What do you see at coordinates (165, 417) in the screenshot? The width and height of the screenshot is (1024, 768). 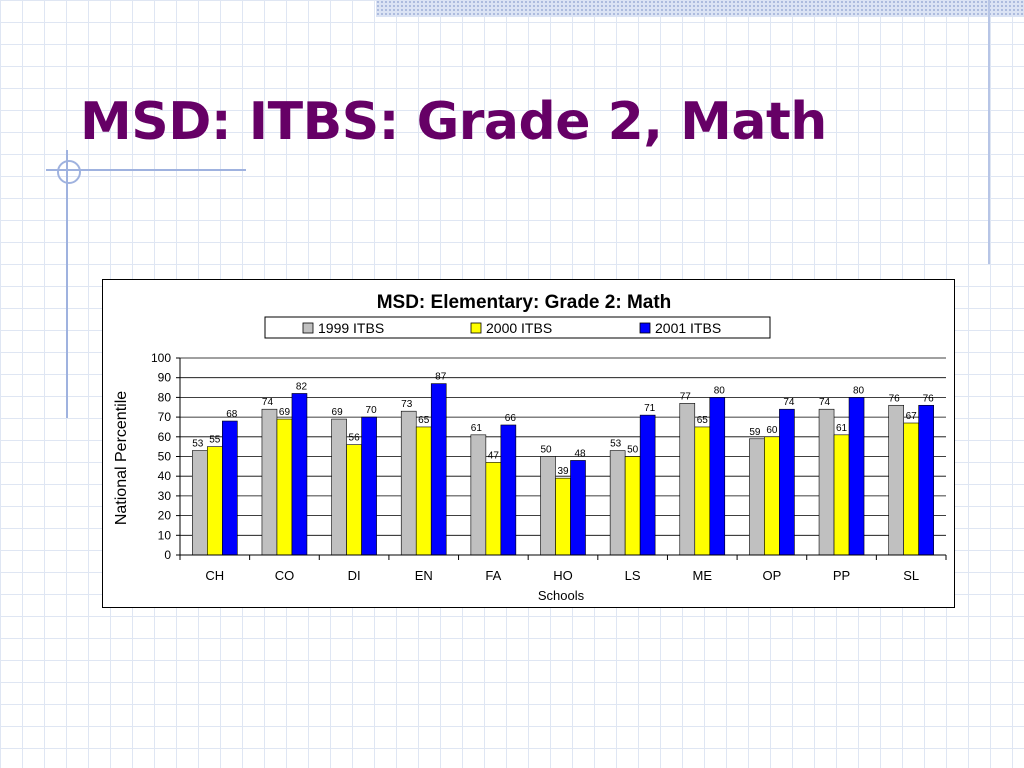 I see `y-tick-label: 70` at bounding box center [165, 417].